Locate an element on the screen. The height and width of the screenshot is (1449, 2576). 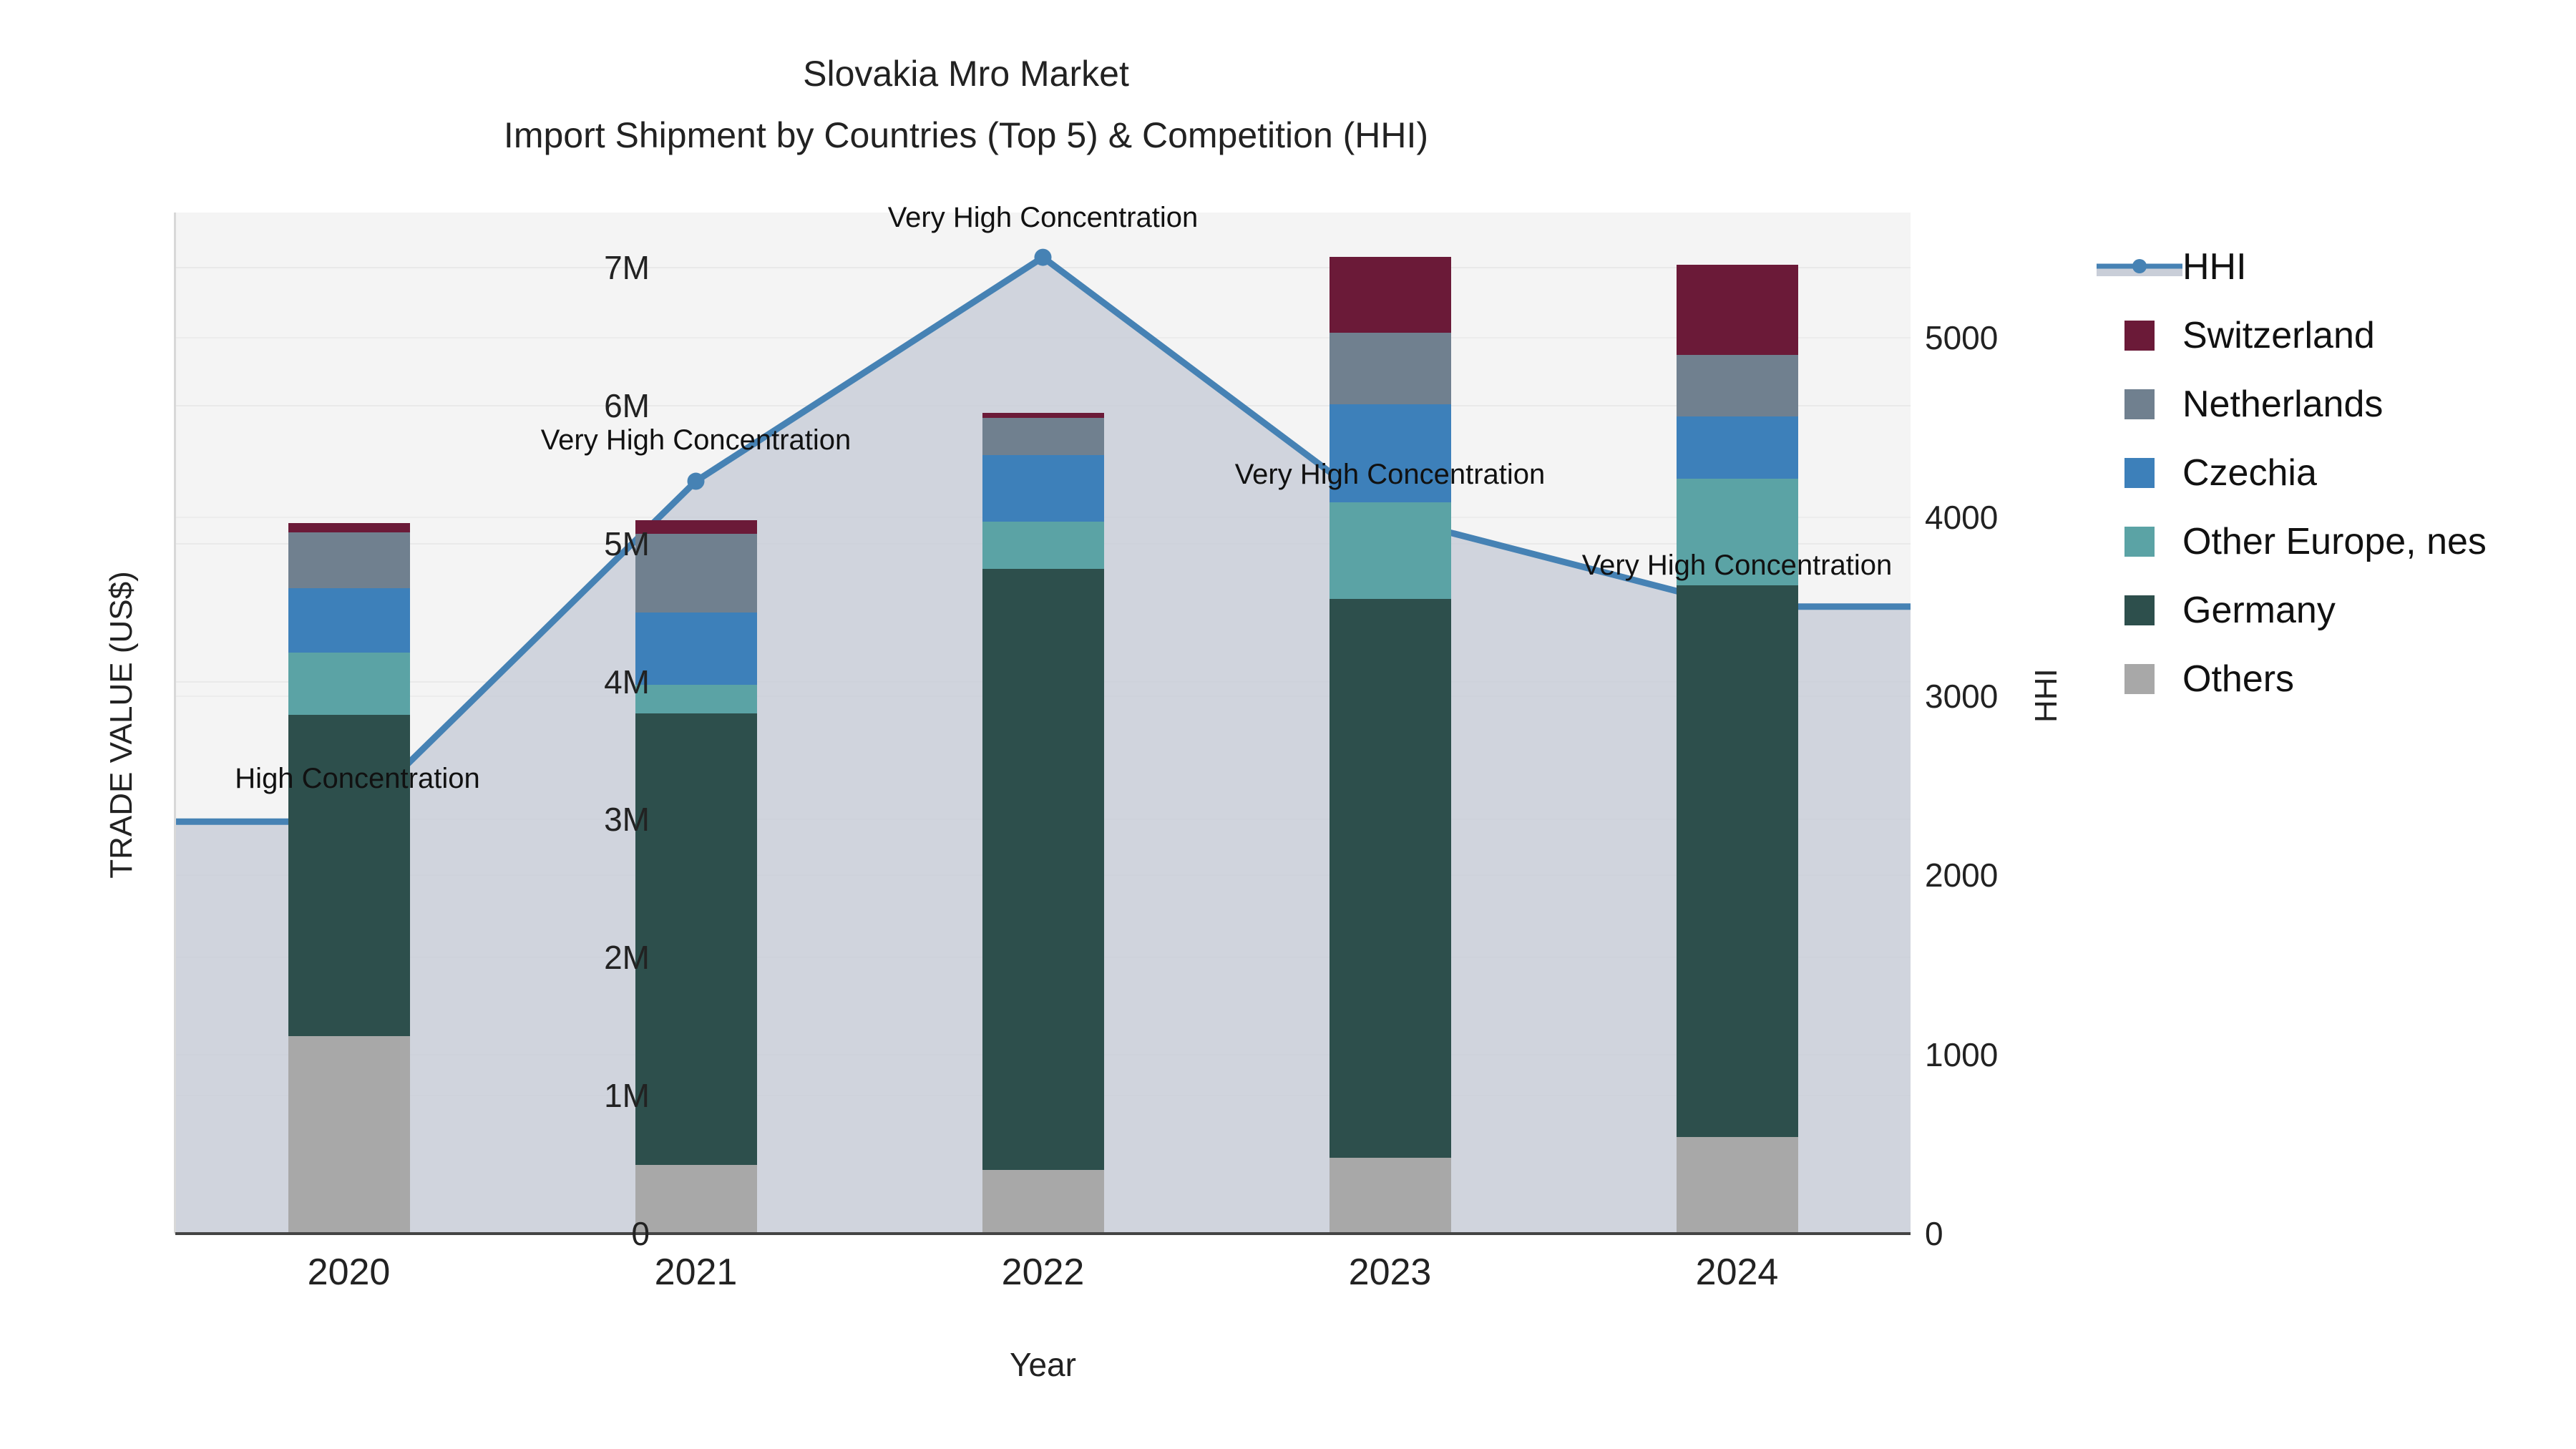
legend-item-label: HHI is located at coordinates (2214, 267).